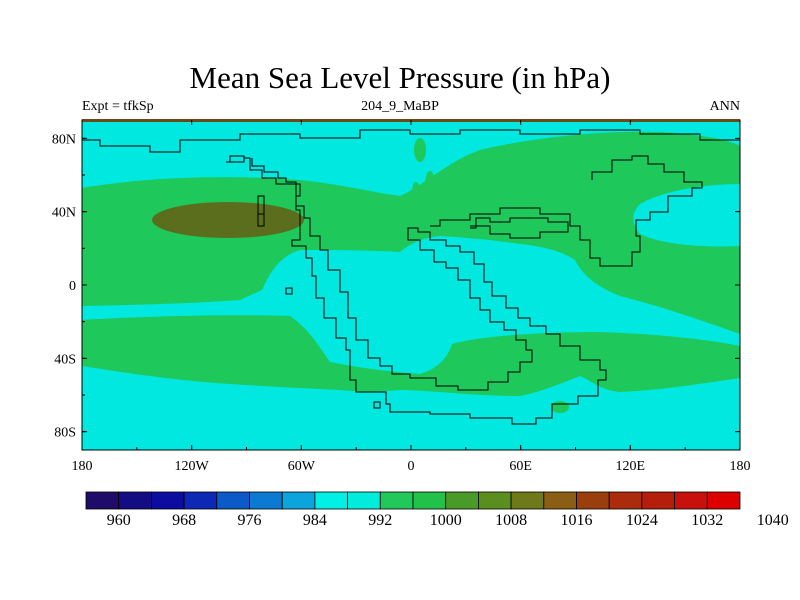  What do you see at coordinates (250, 520) in the screenshot?
I see `colorbar-label: 976` at bounding box center [250, 520].